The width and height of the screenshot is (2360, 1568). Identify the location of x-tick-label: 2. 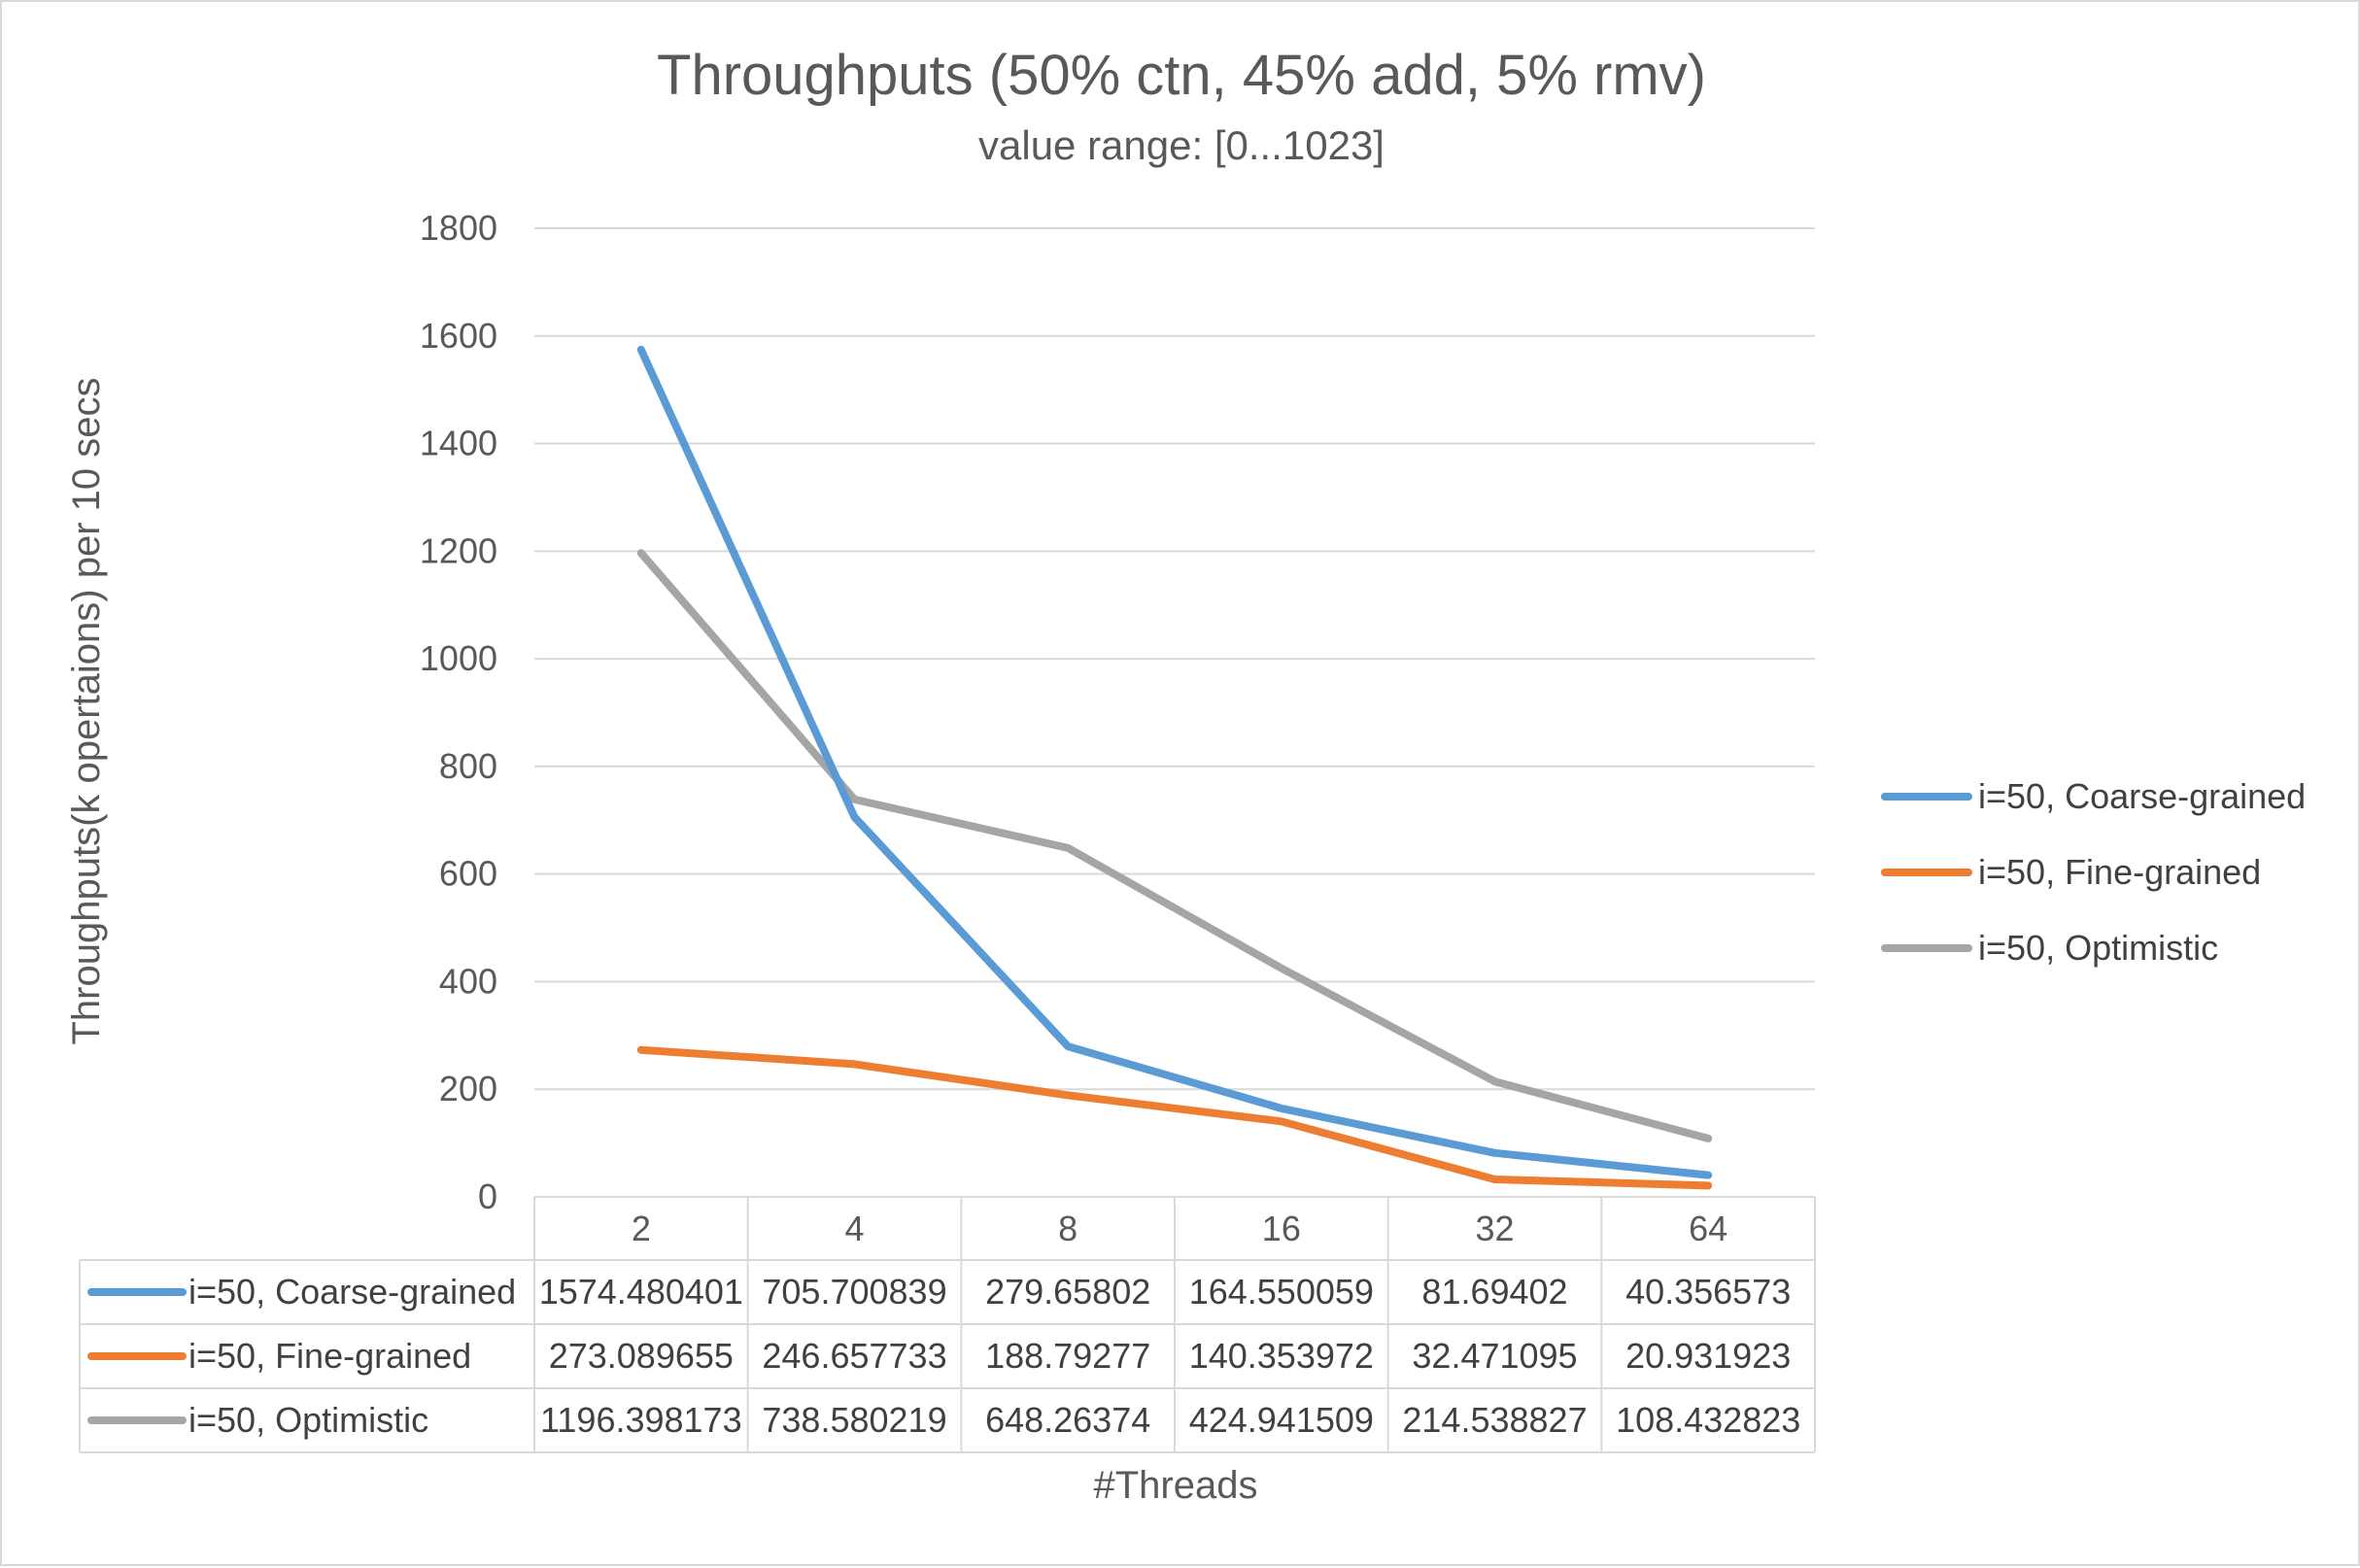
(641, 1228).